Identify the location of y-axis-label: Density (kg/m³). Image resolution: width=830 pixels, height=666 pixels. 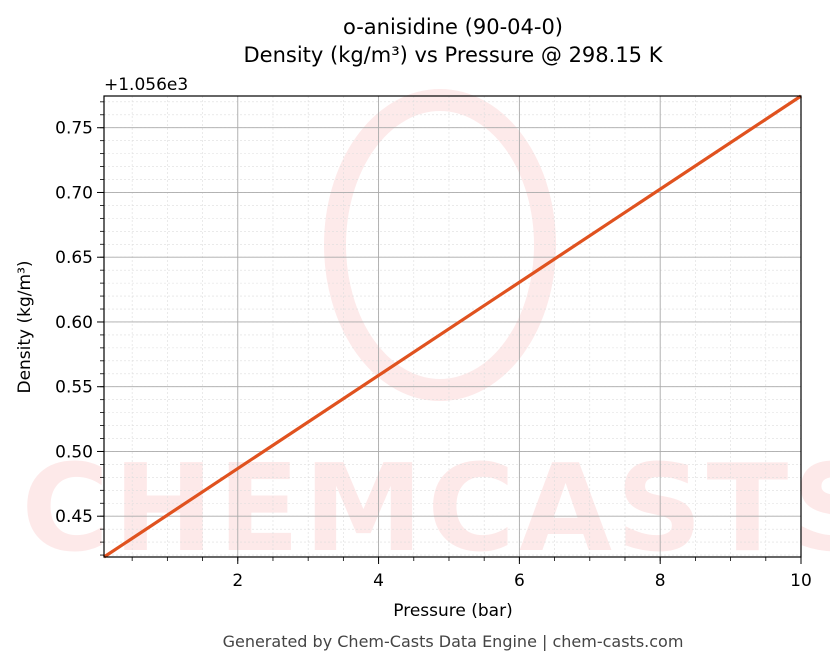
(25, 326).